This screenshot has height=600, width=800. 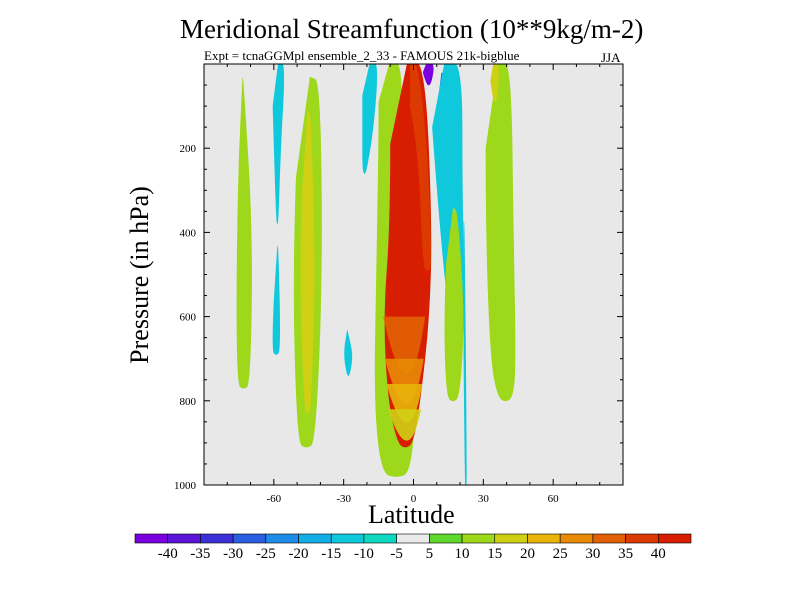 What do you see at coordinates (233, 554) in the screenshot?
I see `colorbar-label: -30` at bounding box center [233, 554].